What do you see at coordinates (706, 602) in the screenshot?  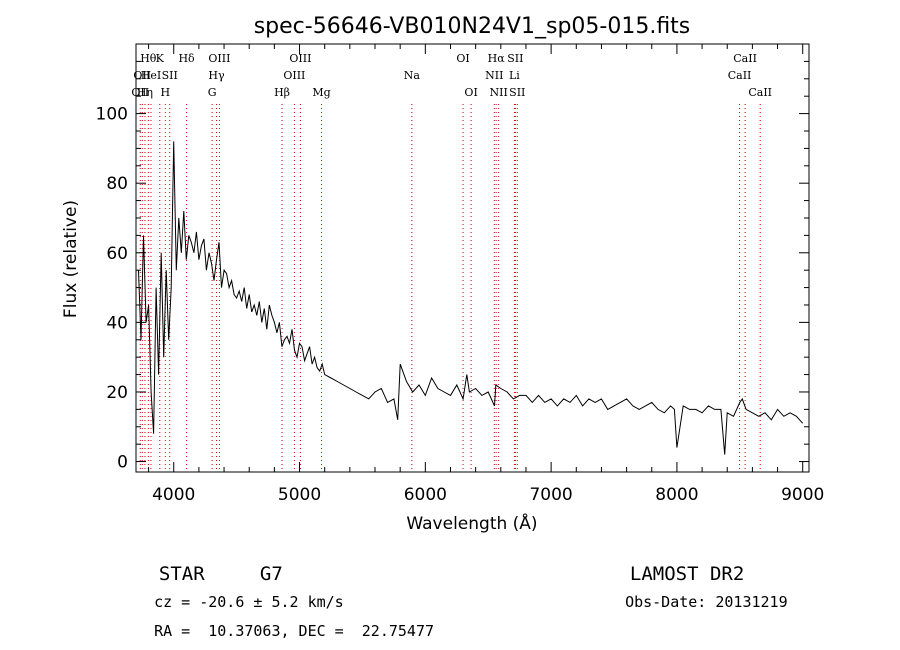 I see `obs-date-text: Obs-Date: 20131219` at bounding box center [706, 602].